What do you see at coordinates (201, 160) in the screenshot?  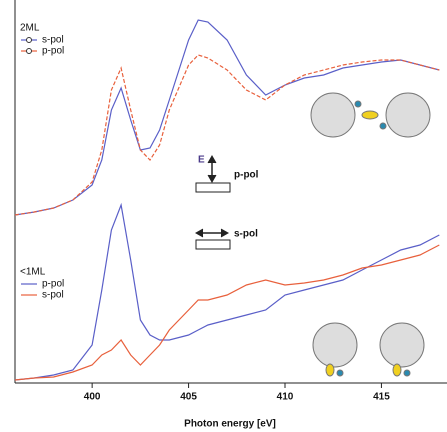 I see `annotation: E` at bounding box center [201, 160].